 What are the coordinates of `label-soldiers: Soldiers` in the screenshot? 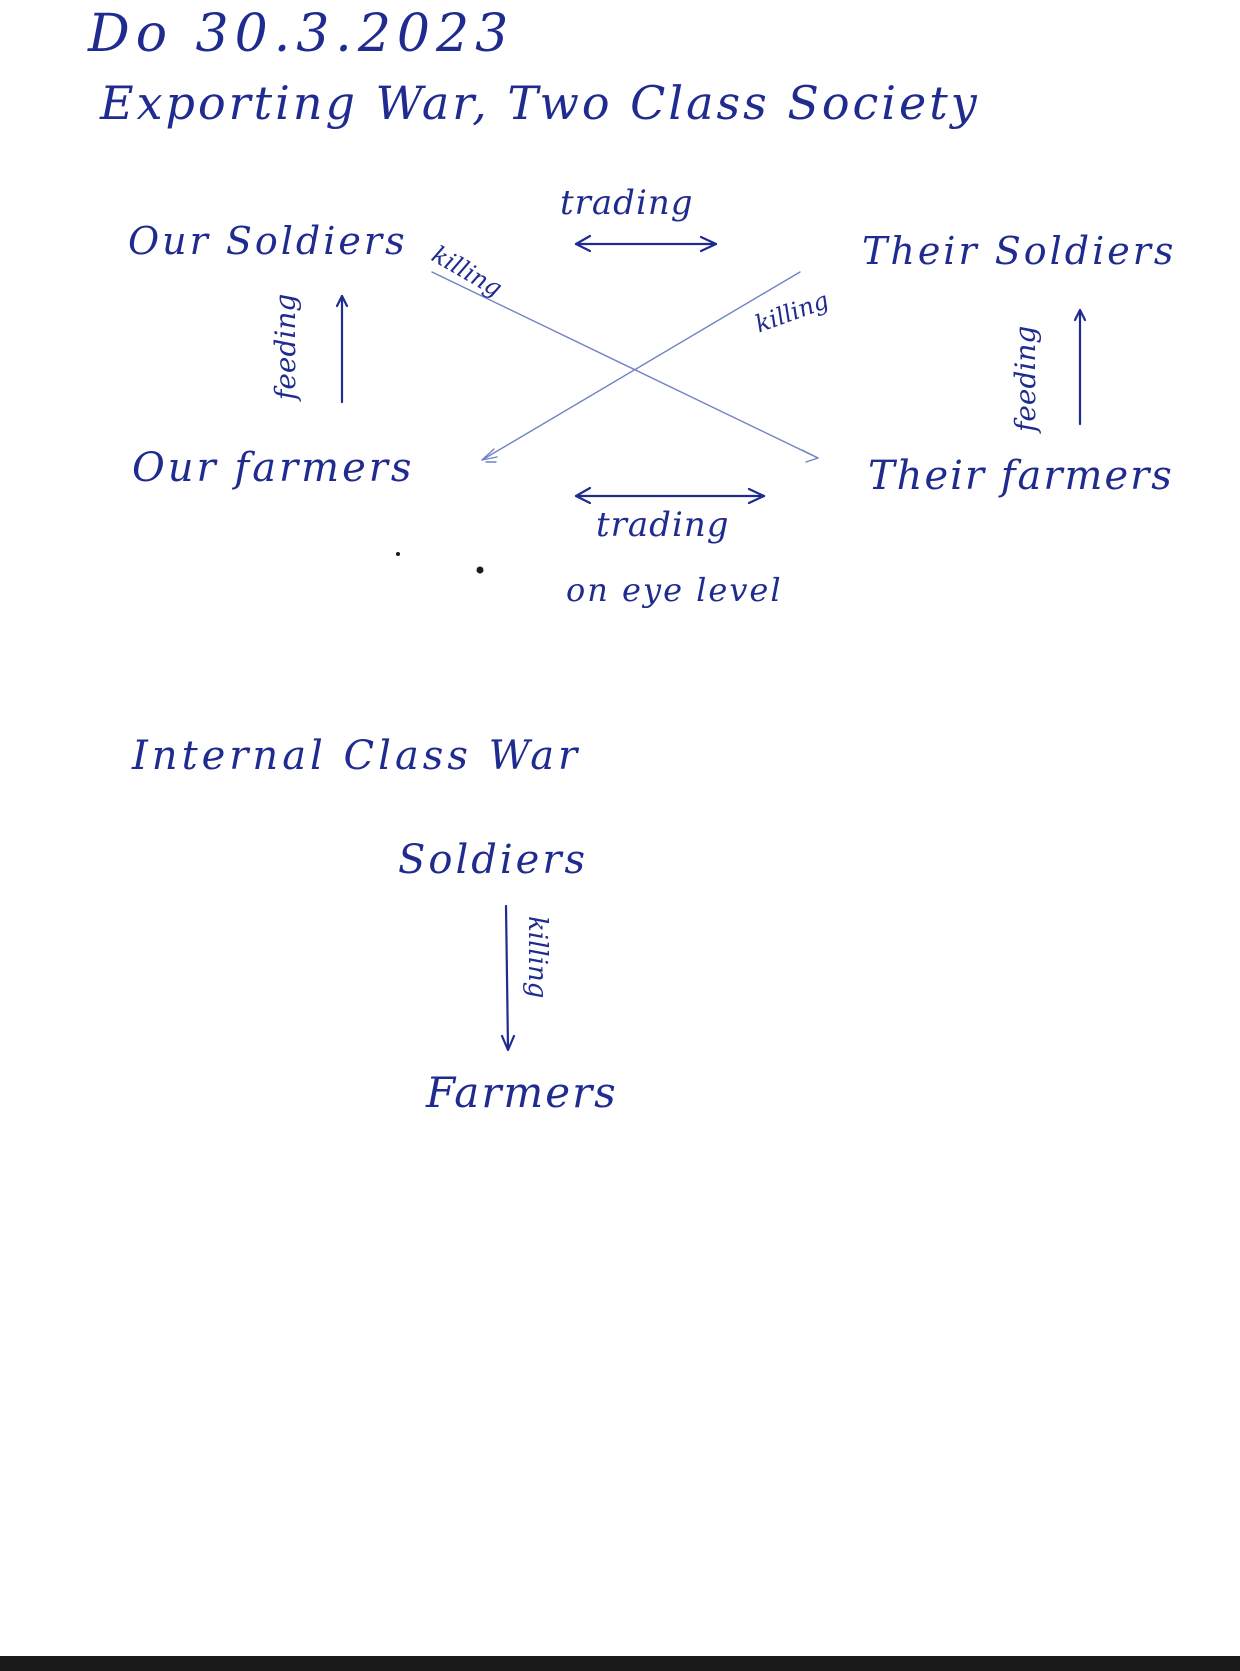 It's located at (493, 860).